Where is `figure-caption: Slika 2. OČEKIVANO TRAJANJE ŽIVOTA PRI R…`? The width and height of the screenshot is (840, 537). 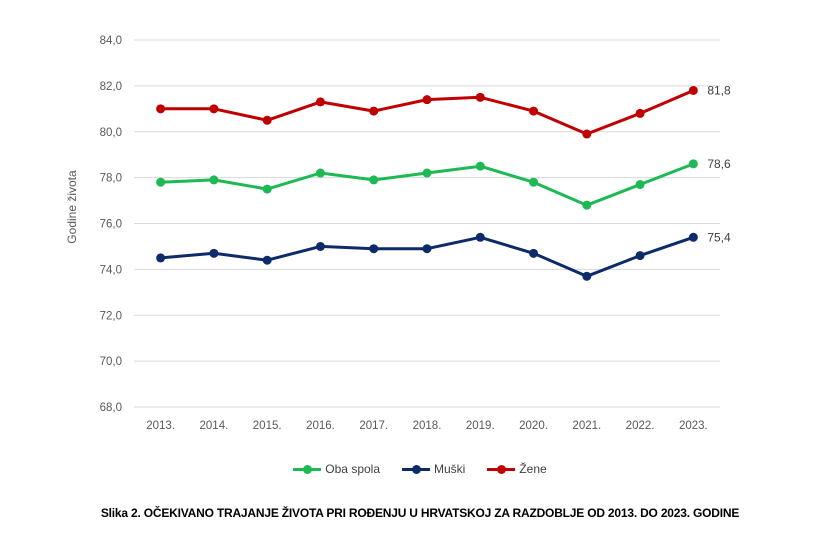
figure-caption: Slika 2. OČEKIVANO TRAJANJE ŽIVOTA PRI R… is located at coordinates (420, 513).